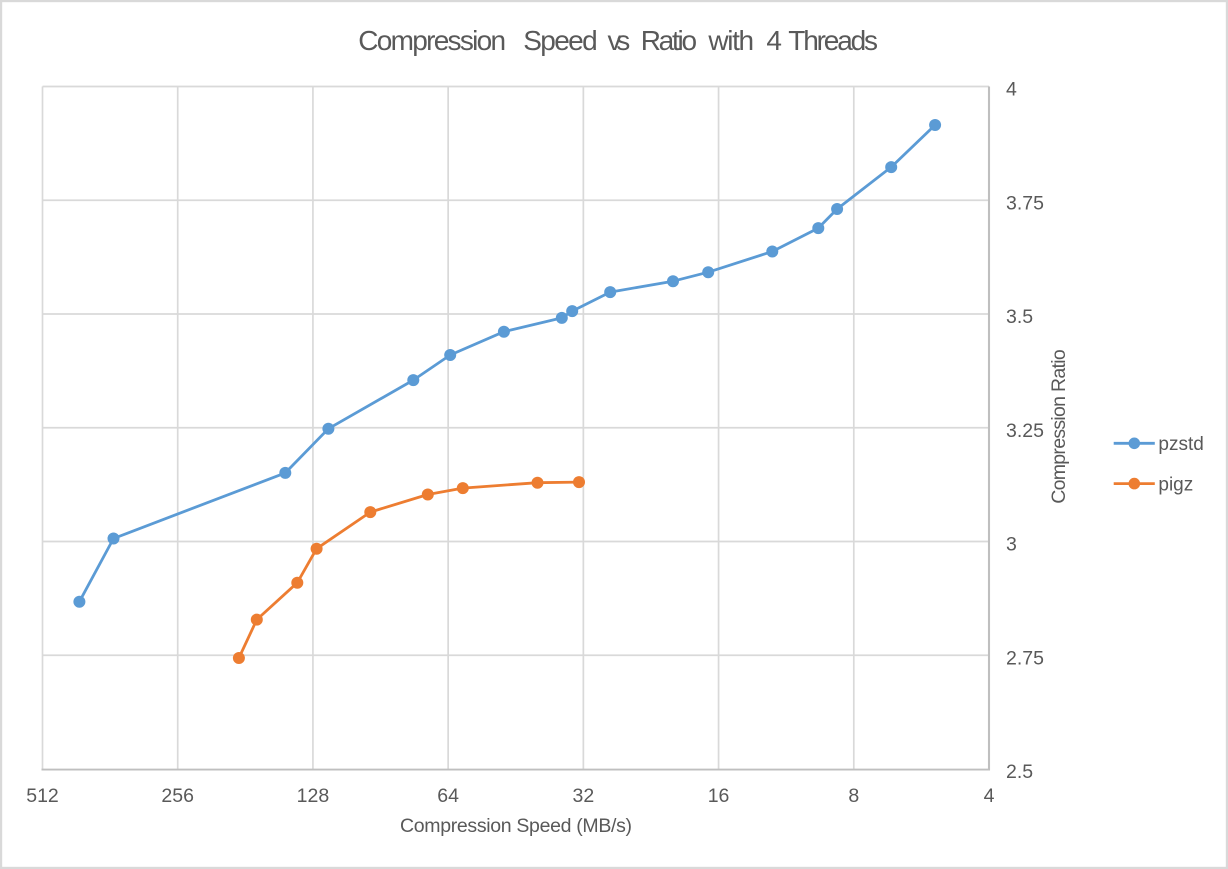 This screenshot has height=869, width=1228. Describe the element at coordinates (516, 826) in the screenshot. I see `svg-text: Compression Speed (MB/s)` at that location.